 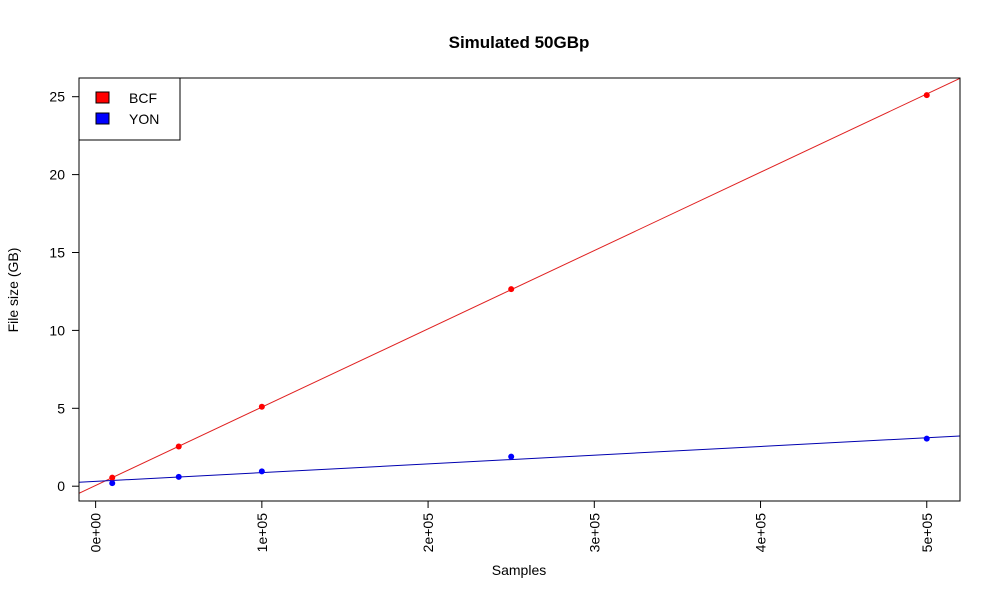 What do you see at coordinates (144, 119) in the screenshot?
I see `legend-label-yon: YON` at bounding box center [144, 119].